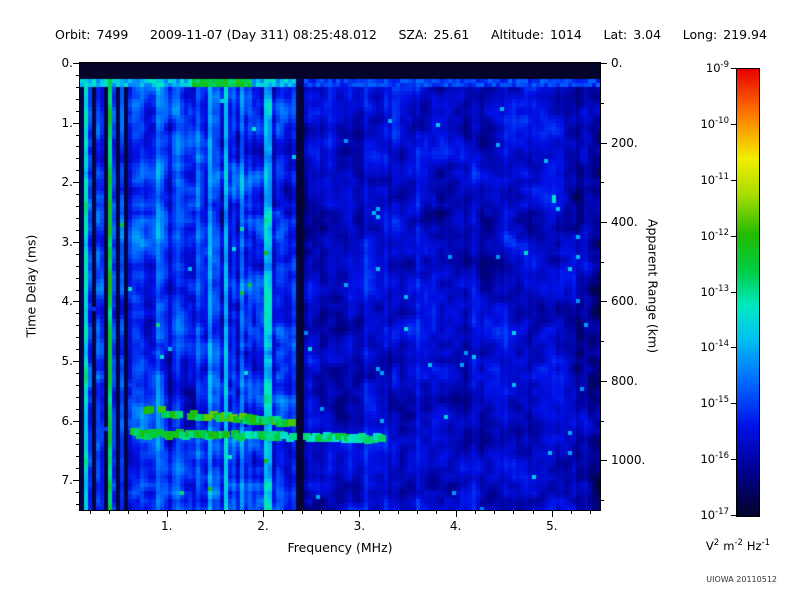  Describe the element at coordinates (263, 526) in the screenshot. I see `x-tick-label: 2.` at that location.